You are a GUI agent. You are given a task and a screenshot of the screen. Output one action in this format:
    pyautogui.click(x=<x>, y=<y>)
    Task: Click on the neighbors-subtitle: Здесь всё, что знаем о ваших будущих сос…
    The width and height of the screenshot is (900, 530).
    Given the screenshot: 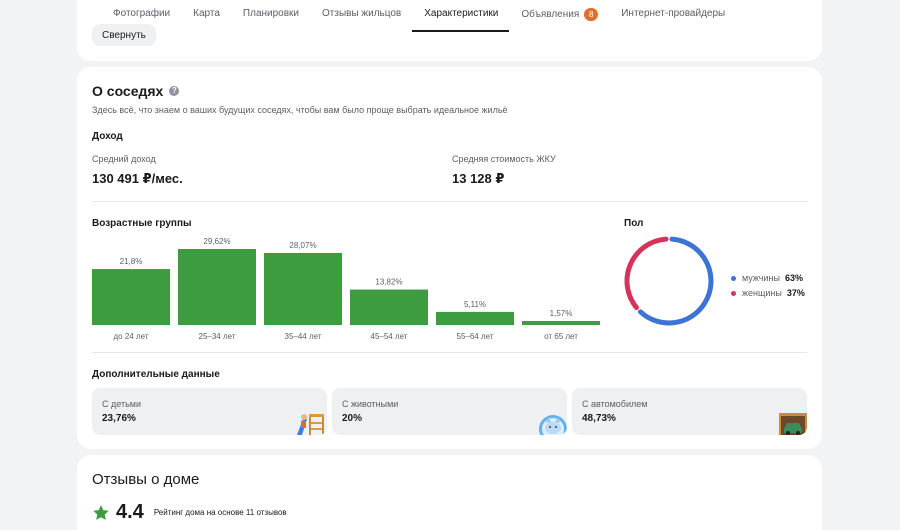 What is the action you would take?
    pyautogui.click(x=300, y=110)
    